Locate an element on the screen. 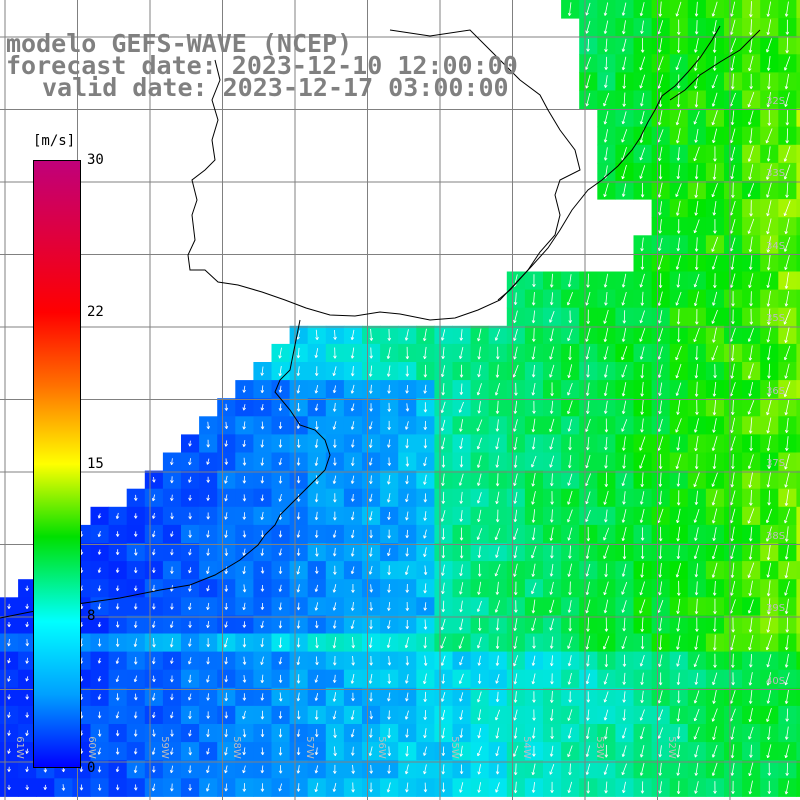 This screenshot has height=800, width=800. lon-label: 56W is located at coordinates (381, 747).